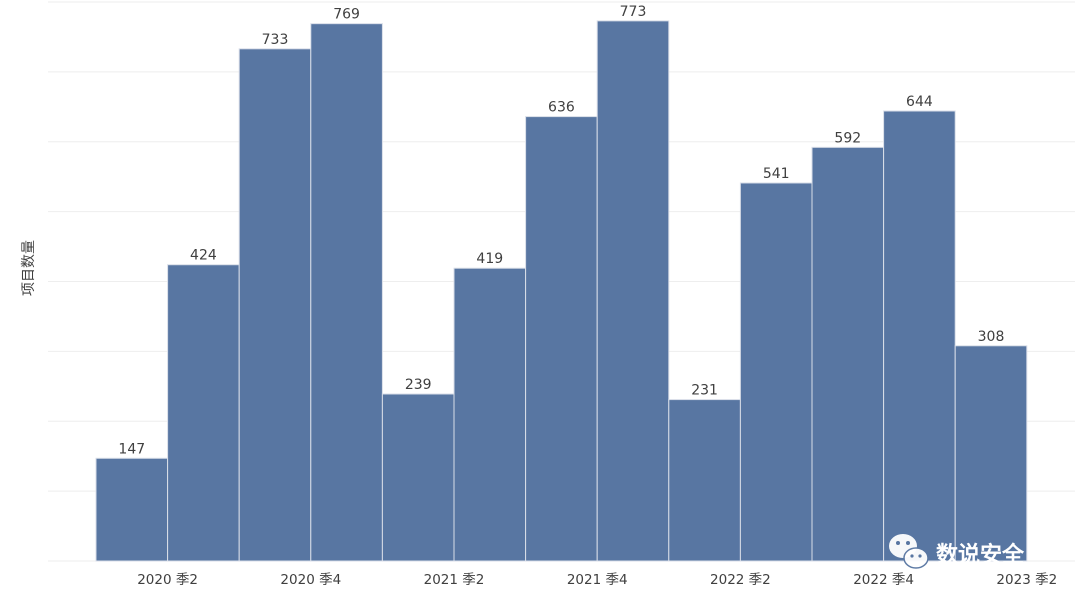  I want to click on data-label: 308, so click(991, 337).